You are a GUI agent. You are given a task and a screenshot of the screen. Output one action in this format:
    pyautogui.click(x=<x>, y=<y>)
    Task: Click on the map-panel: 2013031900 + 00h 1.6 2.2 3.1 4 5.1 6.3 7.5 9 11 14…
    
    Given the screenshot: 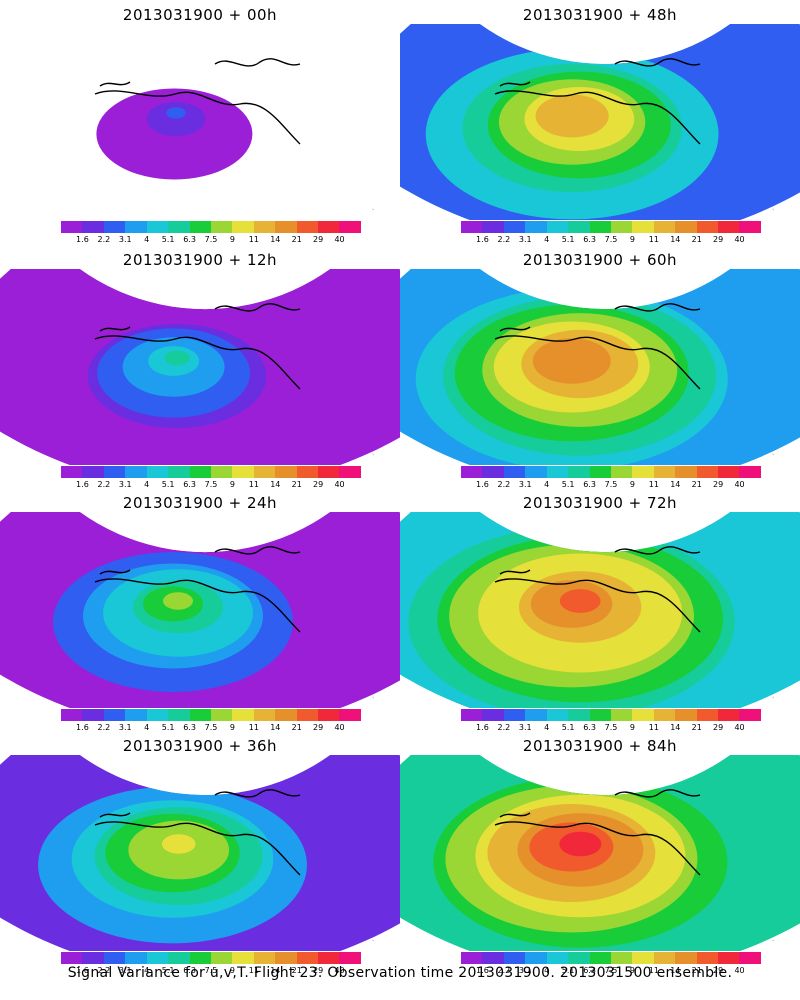 What is the action you would take?
    pyautogui.click(x=200, y=122)
    